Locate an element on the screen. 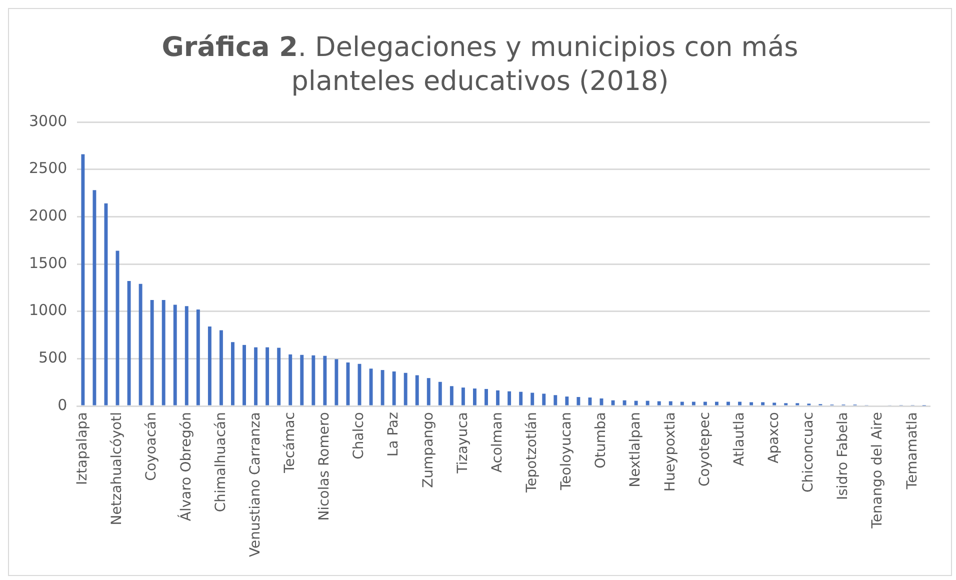  y-tick-label: 1500 is located at coordinates (48, 263).